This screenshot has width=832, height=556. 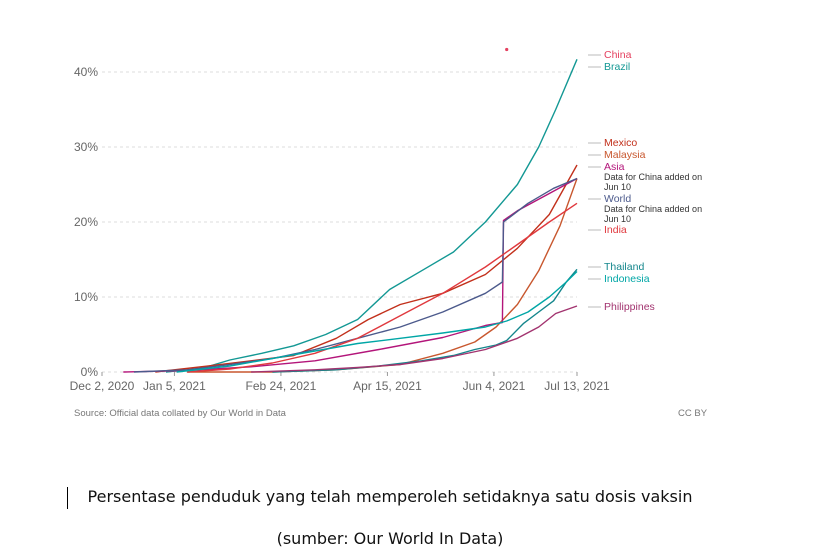 What do you see at coordinates (86, 147) in the screenshot?
I see `y-tick-label: 30%` at bounding box center [86, 147].